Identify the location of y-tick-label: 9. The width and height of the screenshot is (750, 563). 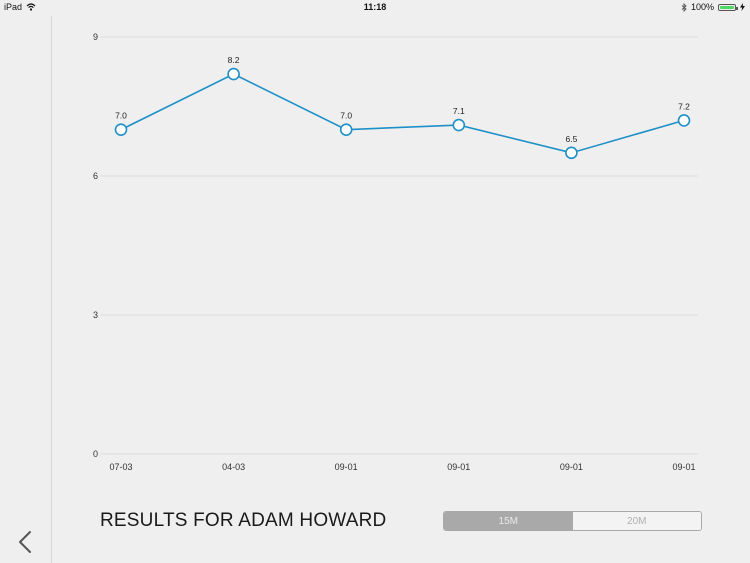
(95, 37).